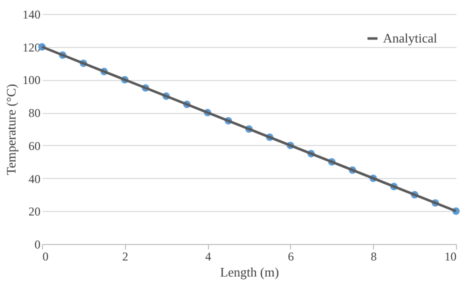  I want to click on y-tick-label: 0, so click(37, 245).